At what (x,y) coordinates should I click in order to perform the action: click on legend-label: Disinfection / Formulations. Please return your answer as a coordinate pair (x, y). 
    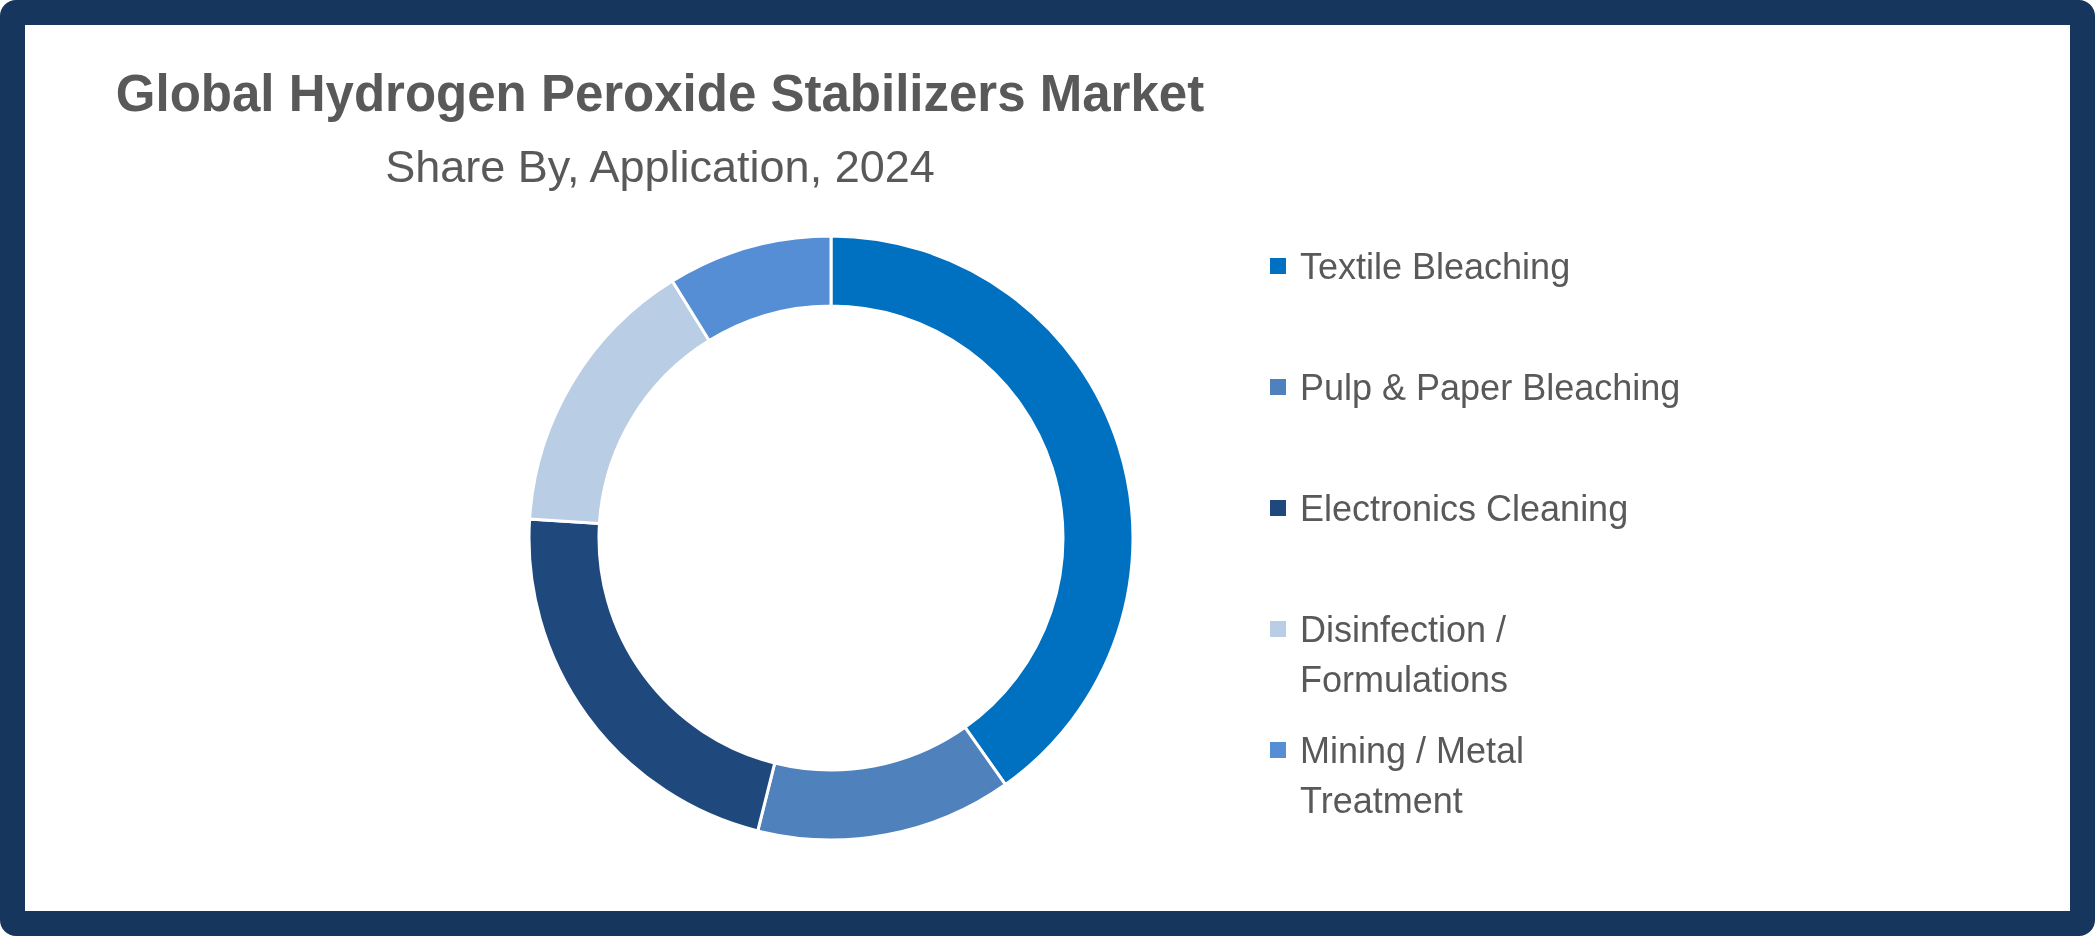
    Looking at the image, I should click on (1404, 654).